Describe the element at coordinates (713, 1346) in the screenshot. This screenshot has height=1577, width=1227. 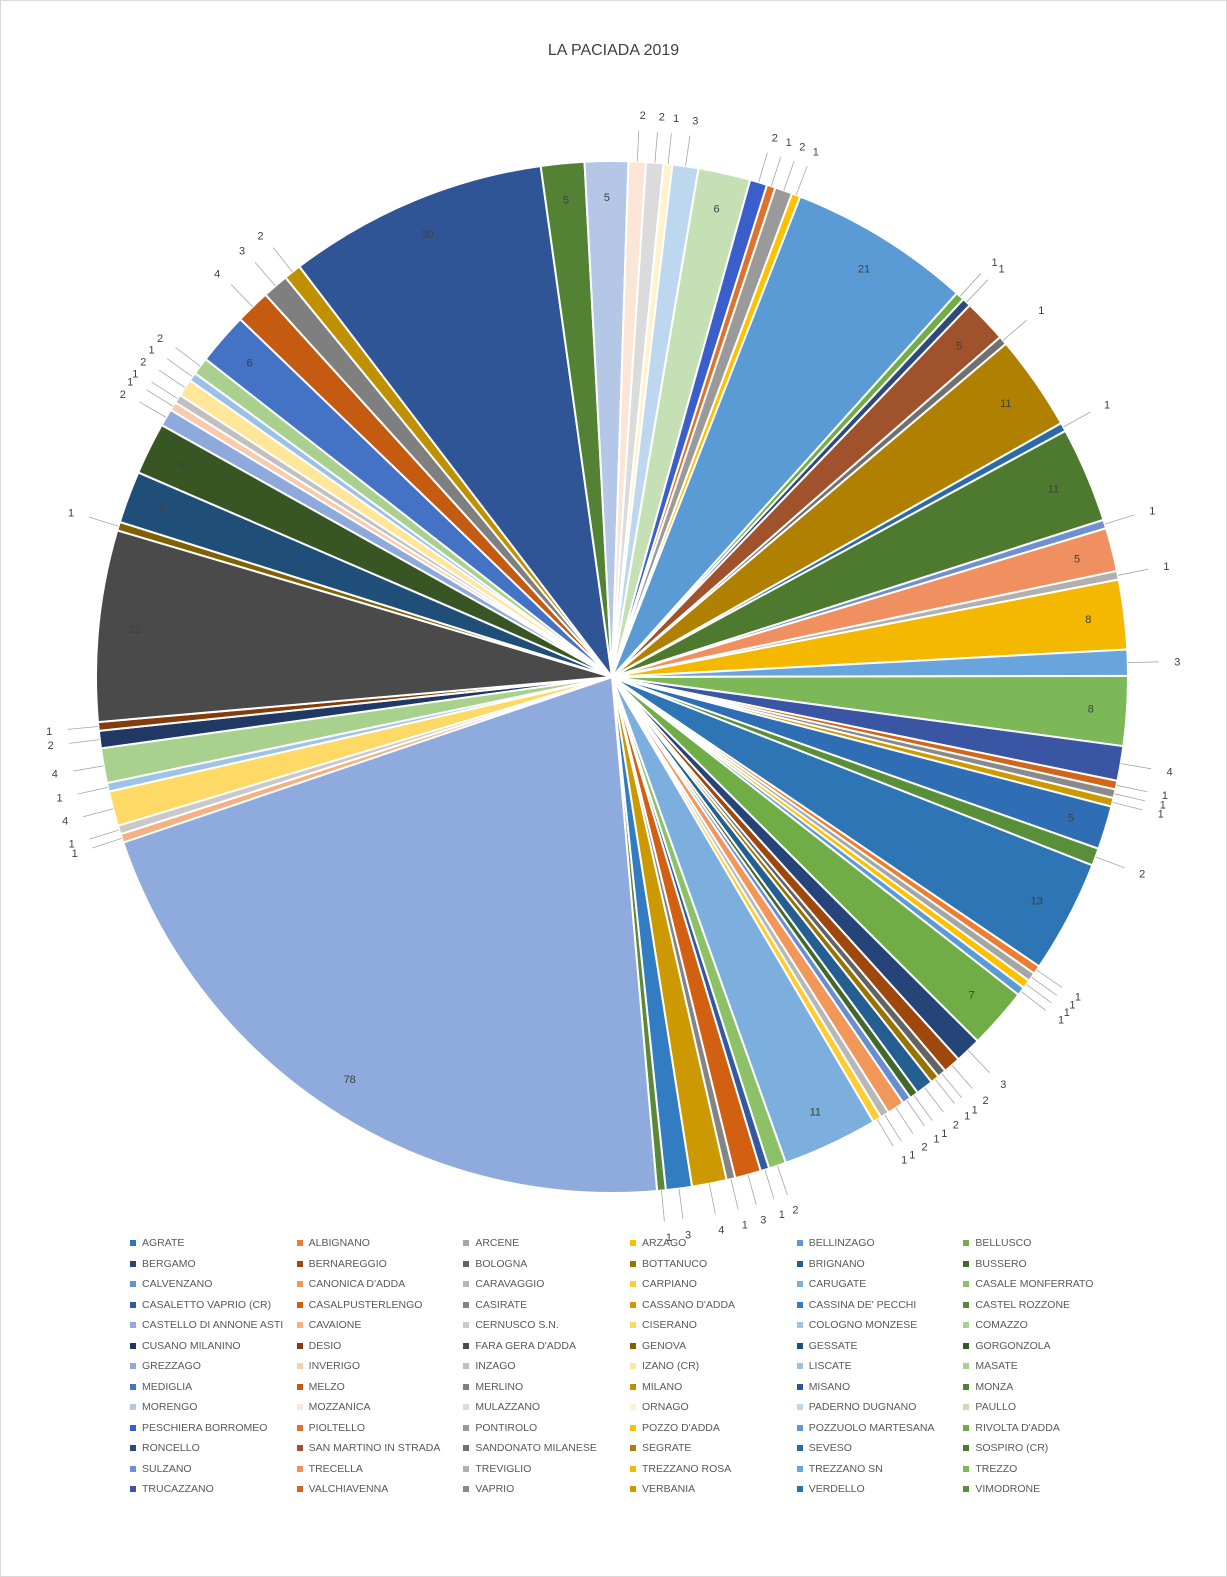
I see `legend-item: GENOVA` at that location.